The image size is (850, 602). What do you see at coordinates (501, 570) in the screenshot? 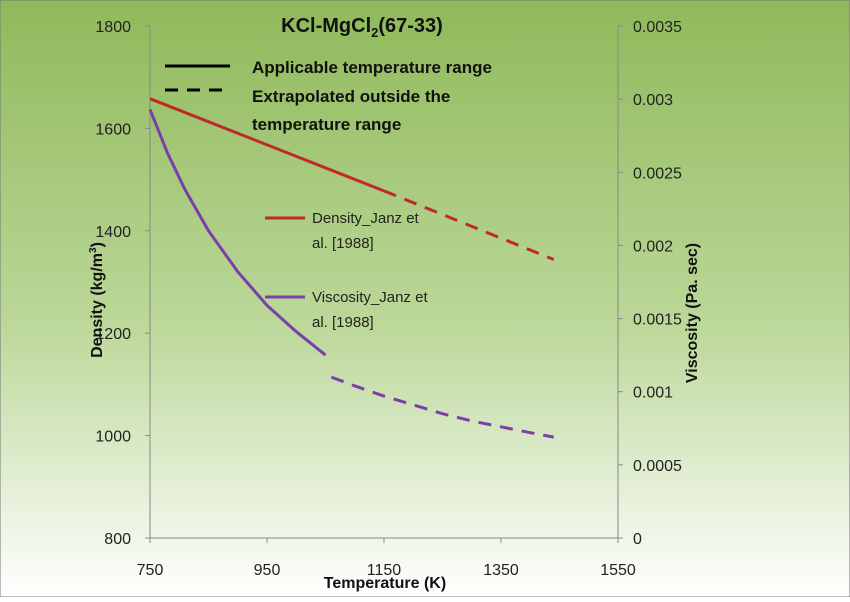
I see `x-tick-label: 1350` at bounding box center [501, 570].